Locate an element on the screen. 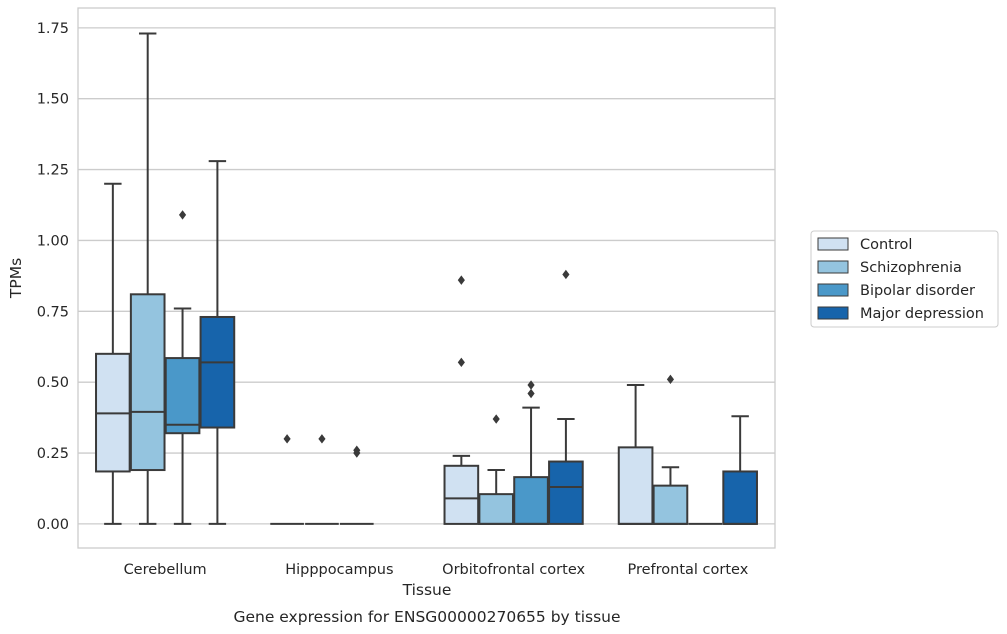  y-tick-label: 0.75 is located at coordinates (53, 312).